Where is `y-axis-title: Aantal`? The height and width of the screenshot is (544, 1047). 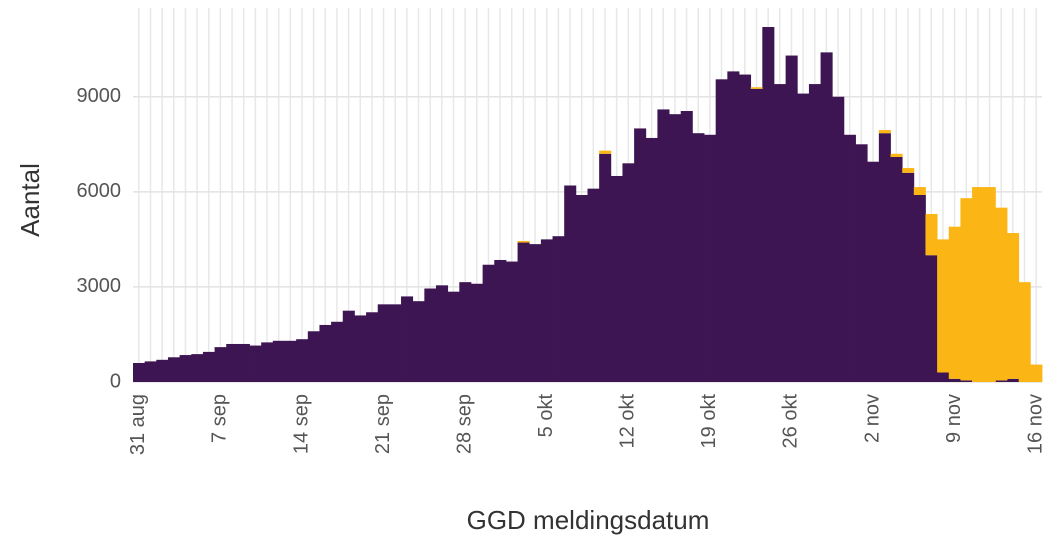
y-axis-title: Aantal is located at coordinates (30, 200).